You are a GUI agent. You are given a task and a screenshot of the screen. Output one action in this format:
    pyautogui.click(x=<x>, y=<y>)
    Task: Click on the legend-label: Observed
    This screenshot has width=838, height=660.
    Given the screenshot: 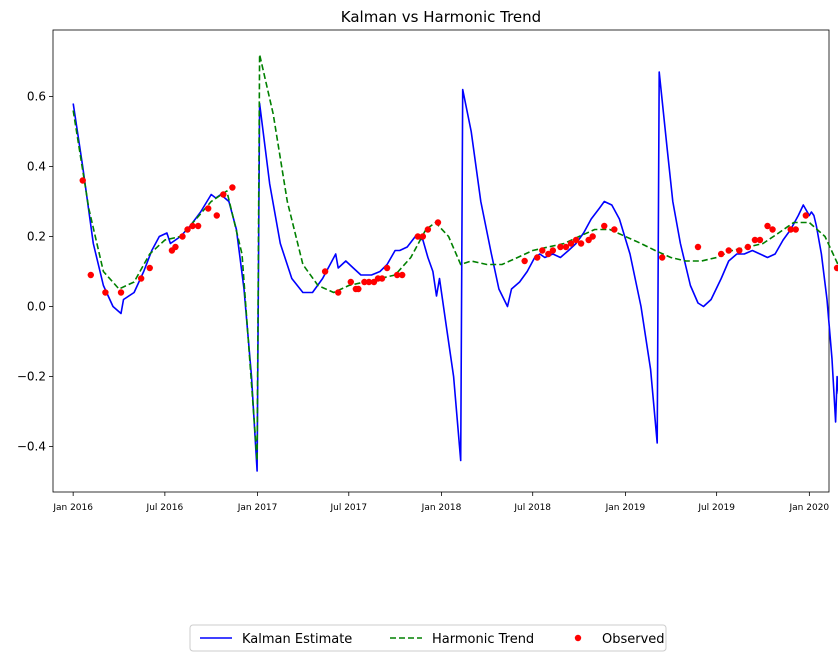 What is the action you would take?
    pyautogui.click(x=633, y=639)
    